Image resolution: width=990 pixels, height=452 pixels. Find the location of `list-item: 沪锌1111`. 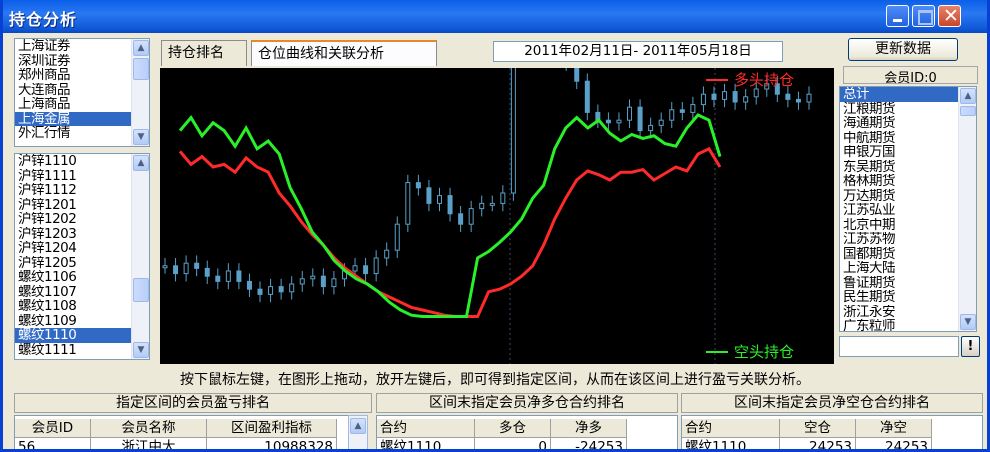

list-item: 沪锌1111 is located at coordinates (47, 175).